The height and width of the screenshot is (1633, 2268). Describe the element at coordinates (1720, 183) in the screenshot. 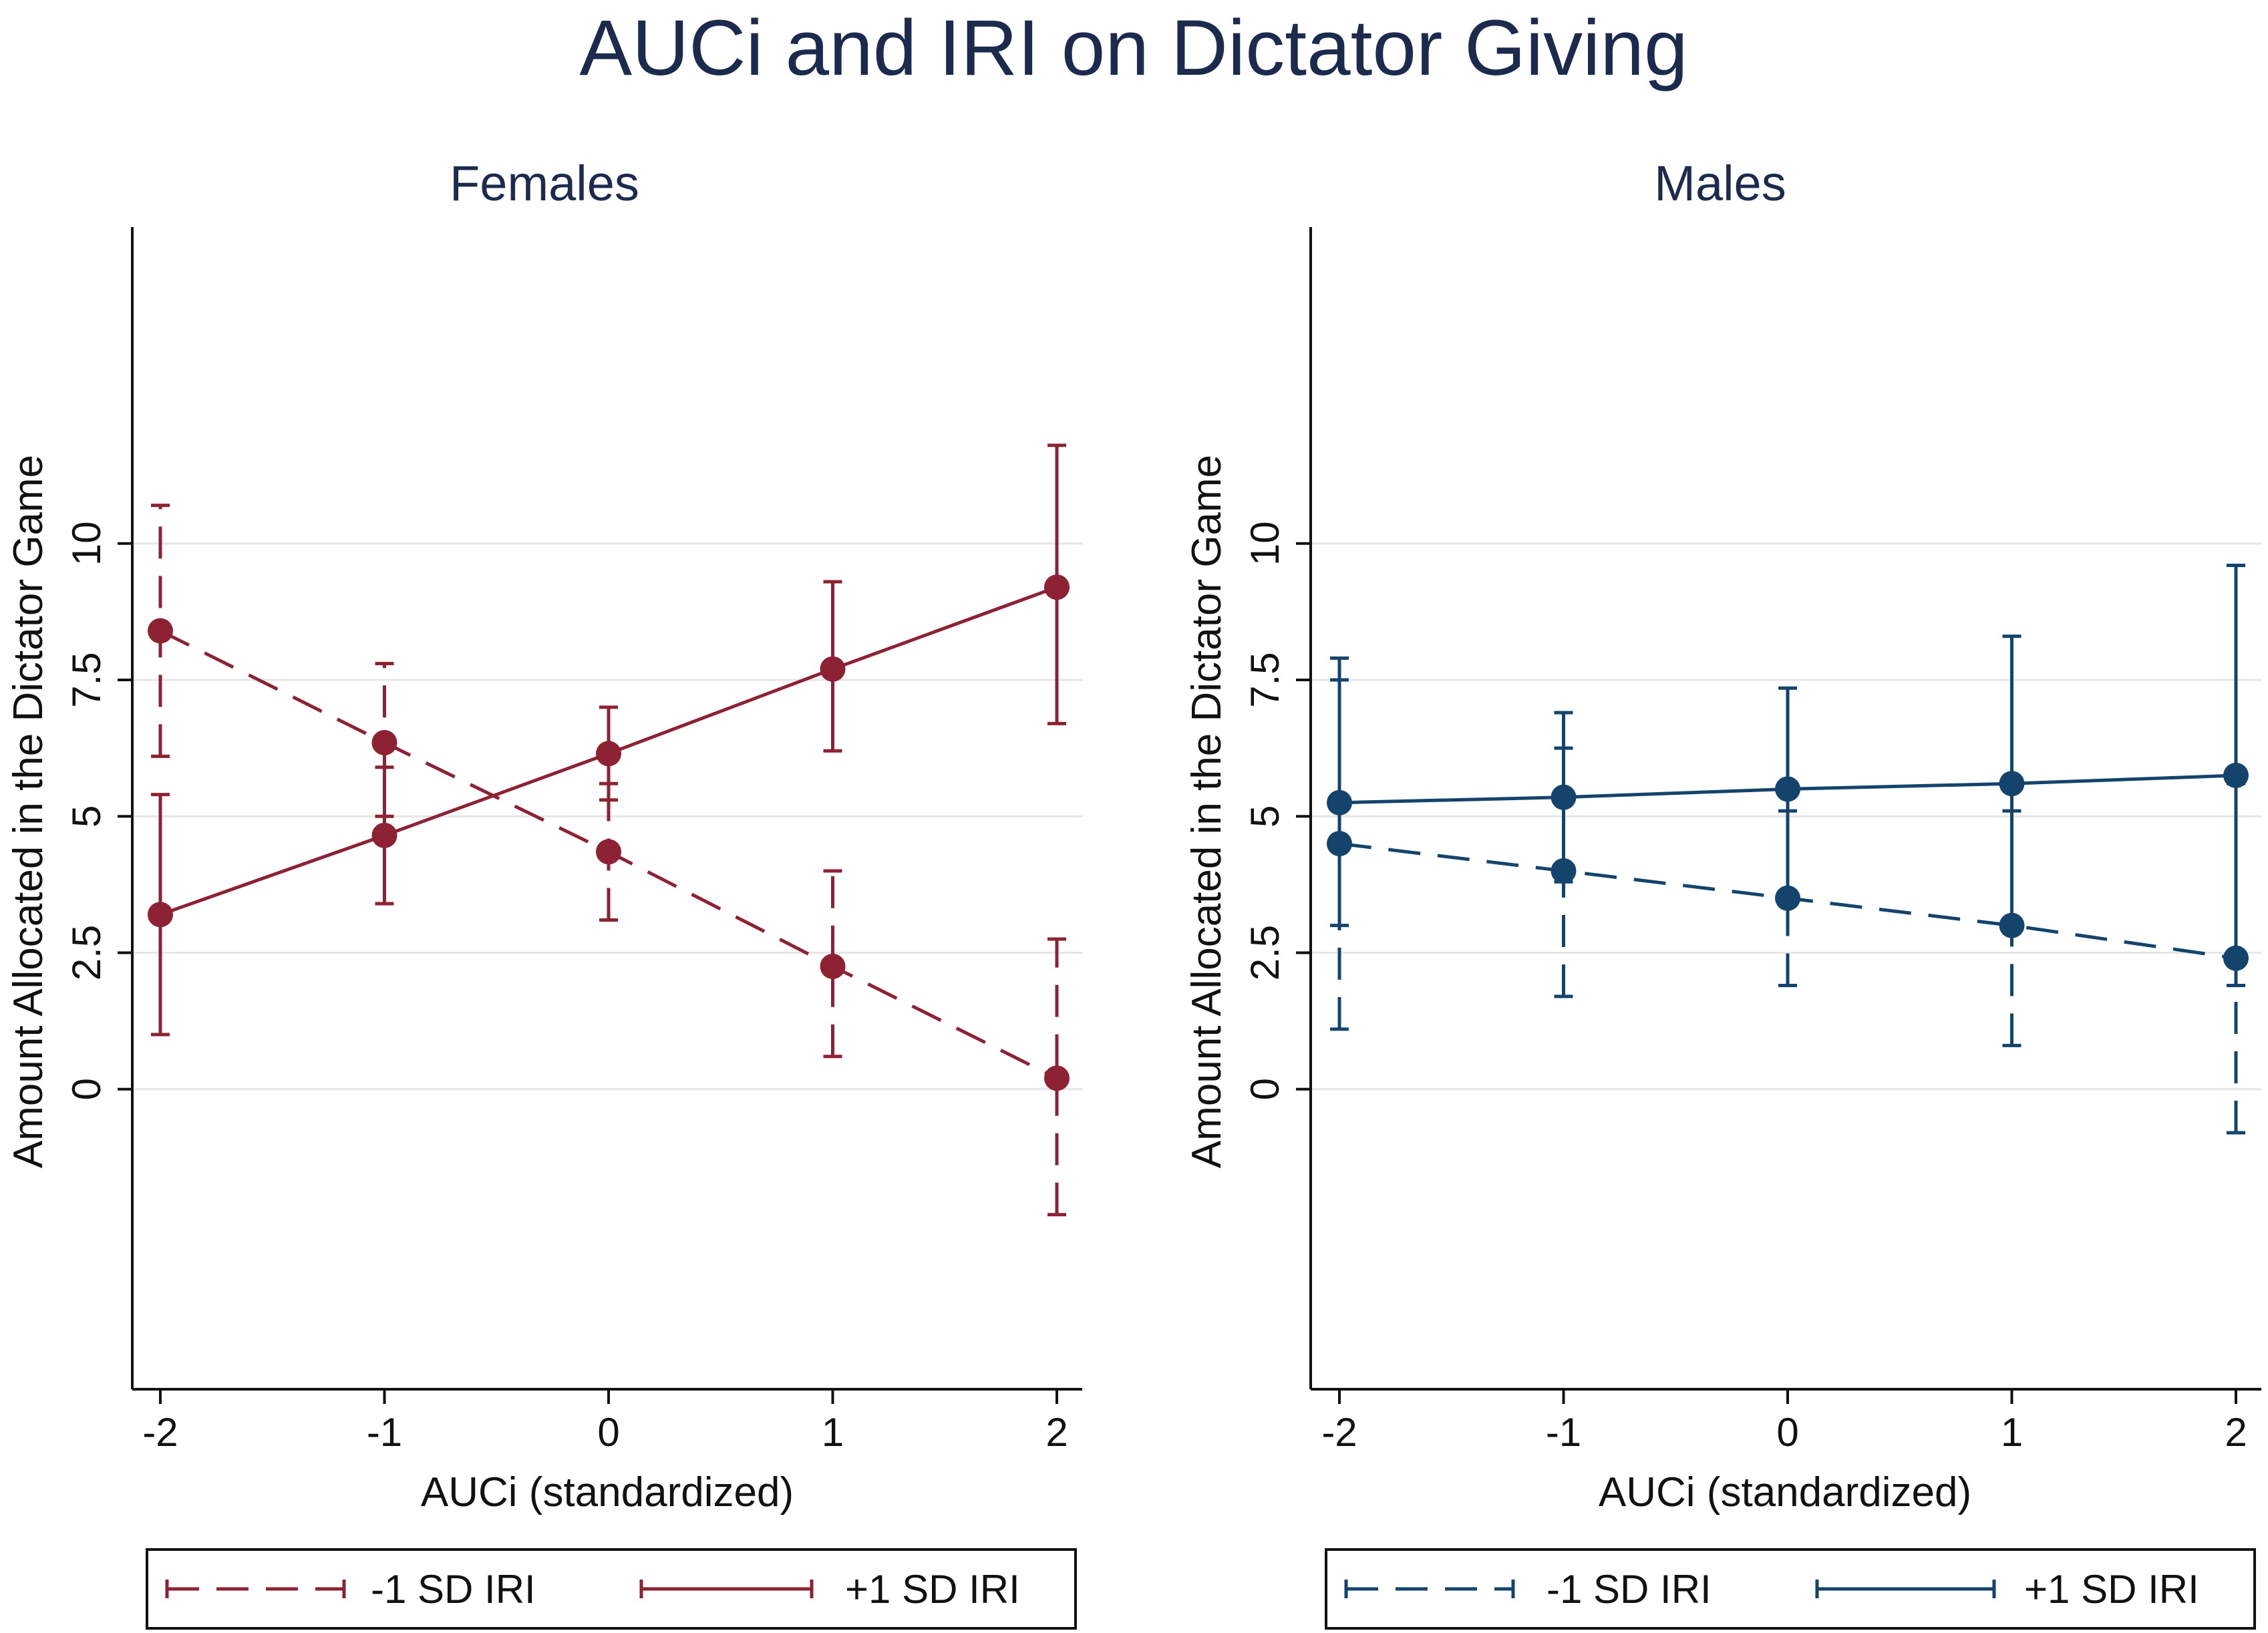

I see `panel-title: Males` at that location.